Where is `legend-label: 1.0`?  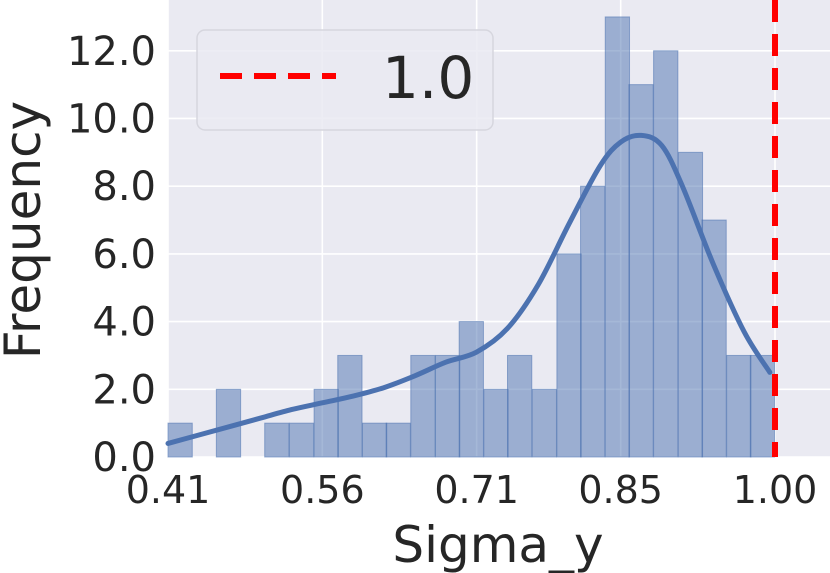
legend-label: 1.0 is located at coordinates (428, 78).